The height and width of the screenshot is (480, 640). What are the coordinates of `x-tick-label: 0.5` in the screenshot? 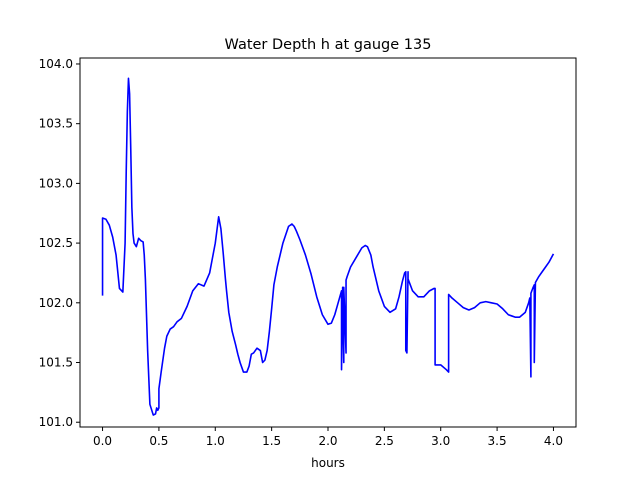 It's located at (158, 441).